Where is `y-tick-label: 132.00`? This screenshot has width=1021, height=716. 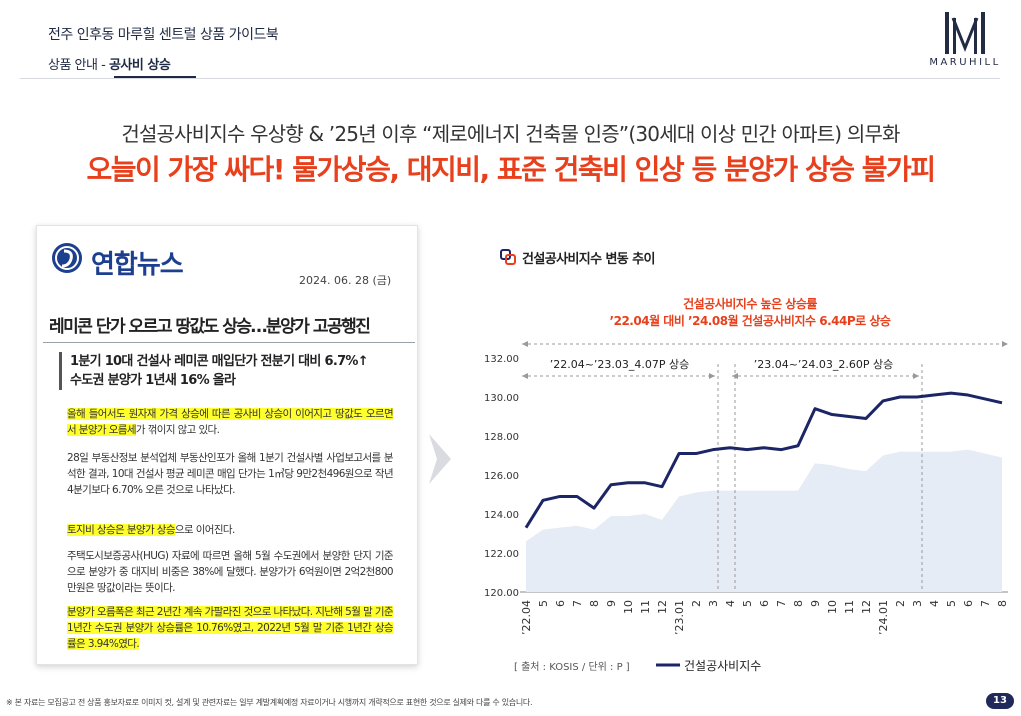 y-tick-label: 132.00 is located at coordinates (501, 359).